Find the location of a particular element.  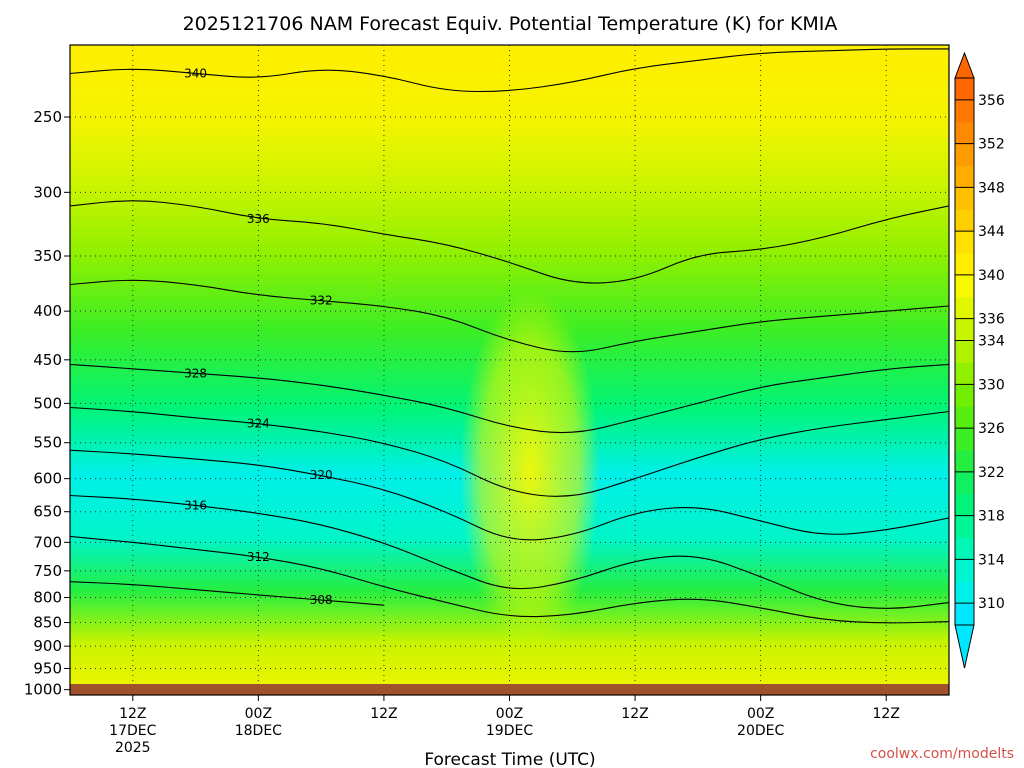

x-tick-label: 17DEC is located at coordinates (132, 731).